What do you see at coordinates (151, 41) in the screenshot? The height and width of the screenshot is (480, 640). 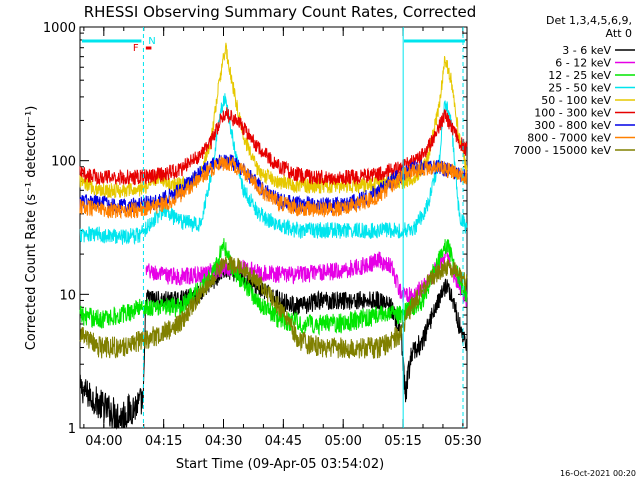 I see `night-flag-label: N` at bounding box center [151, 41].